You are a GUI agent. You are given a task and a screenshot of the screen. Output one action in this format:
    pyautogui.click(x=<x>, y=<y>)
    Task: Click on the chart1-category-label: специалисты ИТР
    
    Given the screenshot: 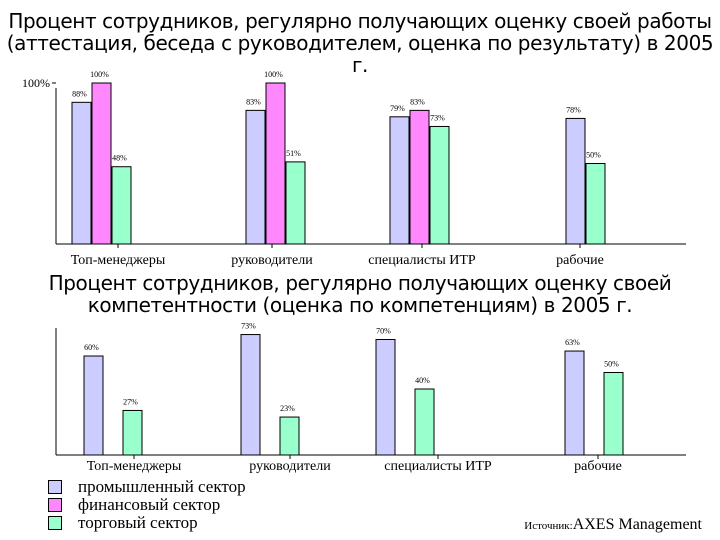 What is the action you would take?
    pyautogui.click(x=422, y=260)
    